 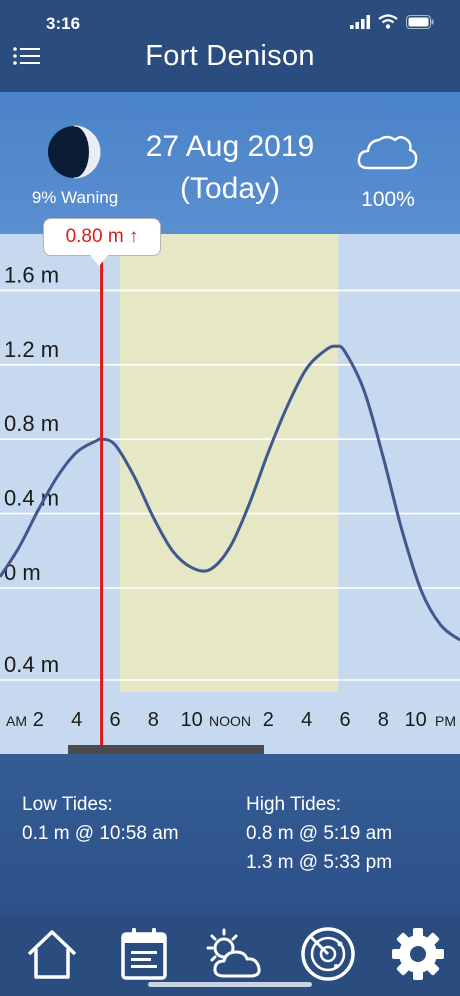 I want to click on low-tide-entry: 0.1 m @ 10:58 am, so click(x=100, y=833).